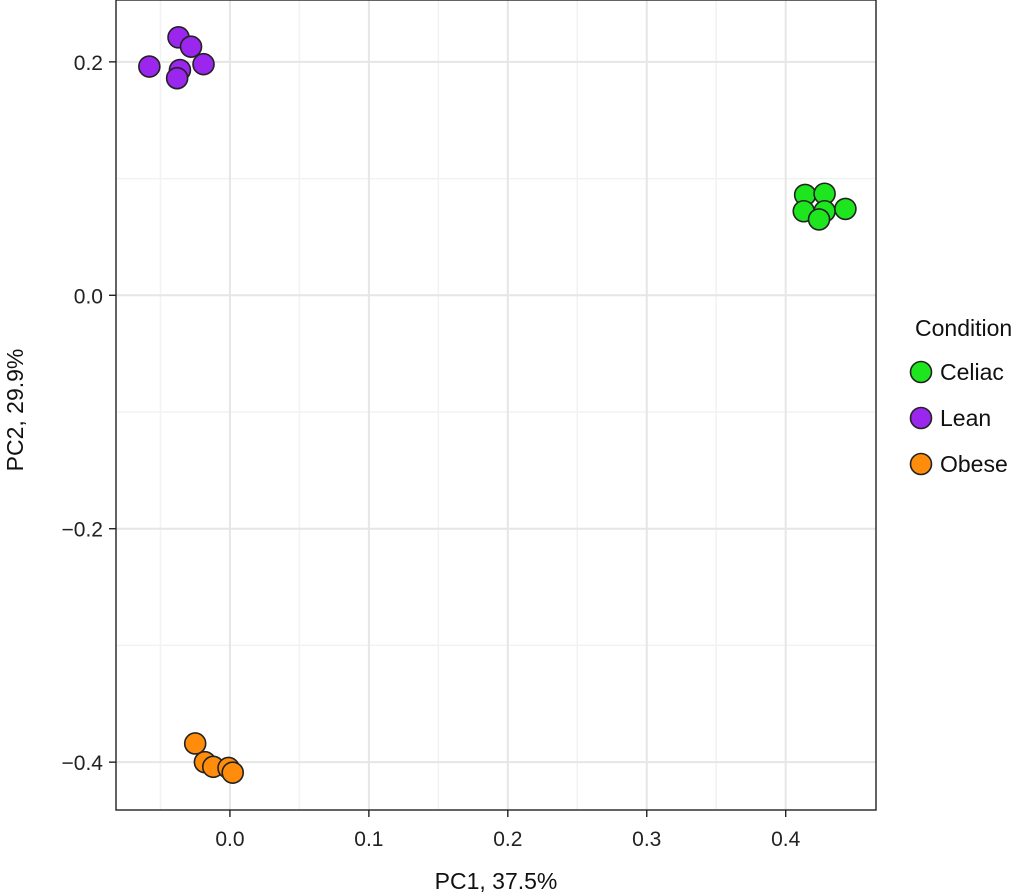 Image resolution: width=1029 pixels, height=896 pixels. What do you see at coordinates (88, 63) in the screenshot?
I see `y-tick-label: 0.2` at bounding box center [88, 63].